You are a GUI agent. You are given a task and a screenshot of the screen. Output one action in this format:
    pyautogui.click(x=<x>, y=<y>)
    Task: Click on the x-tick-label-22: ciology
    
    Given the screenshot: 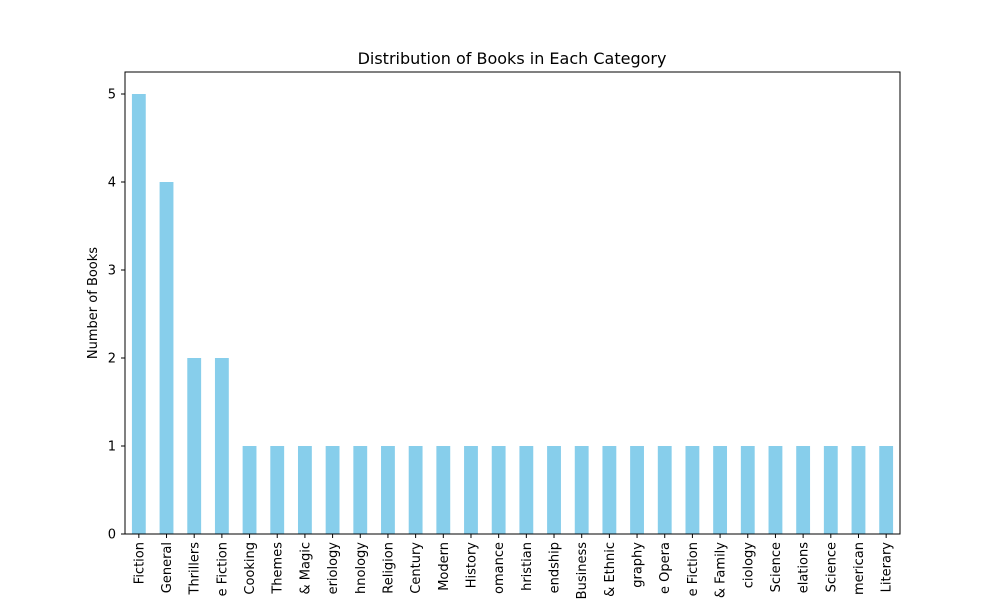 What is the action you would take?
    pyautogui.click(x=748, y=565)
    